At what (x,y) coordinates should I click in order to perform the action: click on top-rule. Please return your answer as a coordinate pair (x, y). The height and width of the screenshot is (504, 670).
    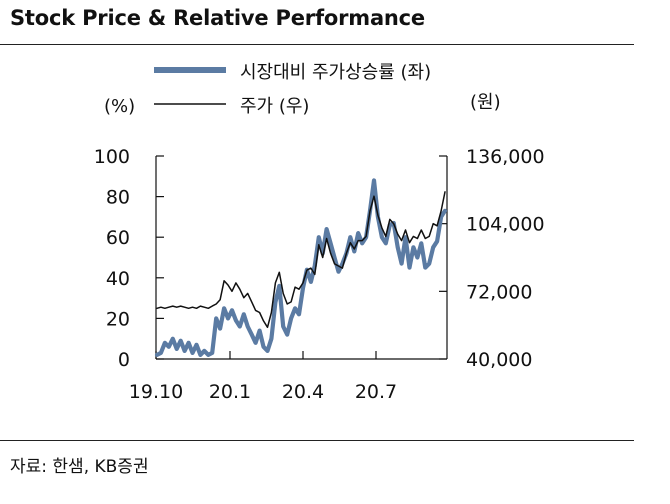
    Looking at the image, I should click on (317, 44).